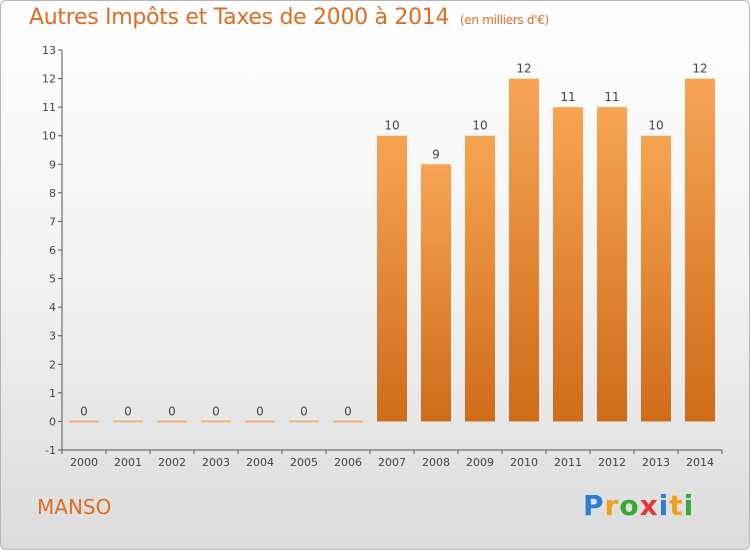 Image resolution: width=750 pixels, height=550 pixels. What do you see at coordinates (84, 421) in the screenshot?
I see `bar-2000` at bounding box center [84, 421].